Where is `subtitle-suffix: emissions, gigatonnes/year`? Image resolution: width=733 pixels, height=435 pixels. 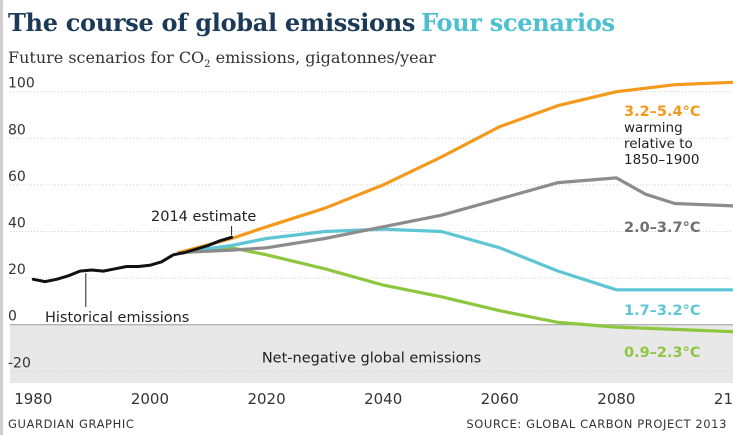 subtitle-suffix: emissions, gigatonnes/year is located at coordinates (323, 57).